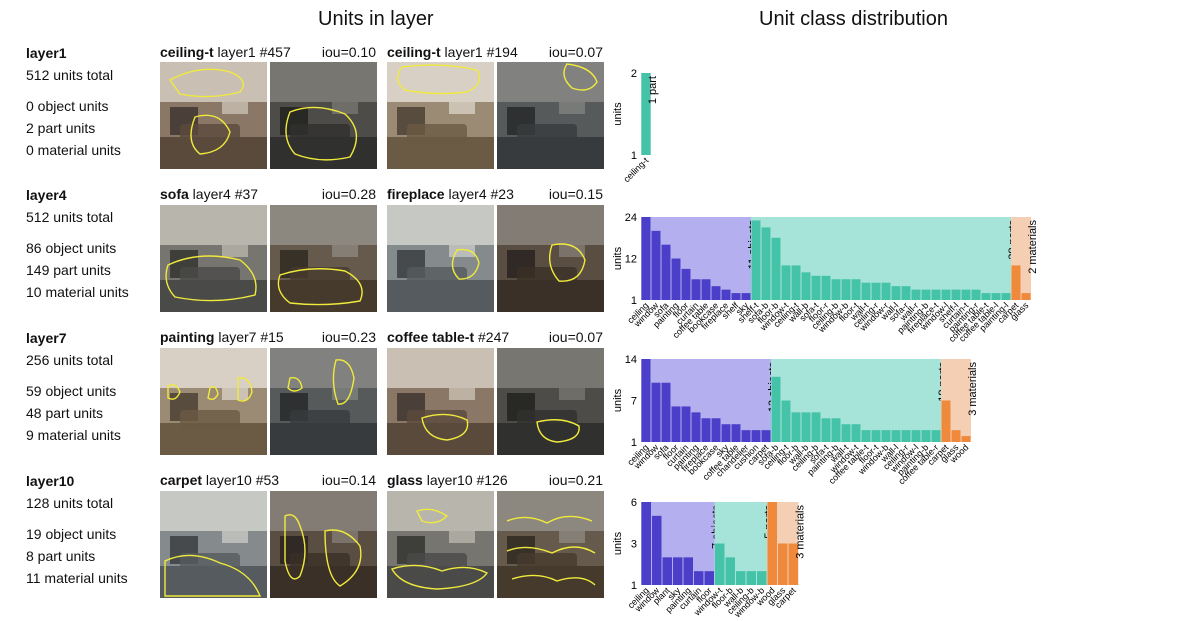 This screenshot has height=621, width=1179. Describe the element at coordinates (67, 106) in the screenshot. I see `object-units: 0 object units` at that location.